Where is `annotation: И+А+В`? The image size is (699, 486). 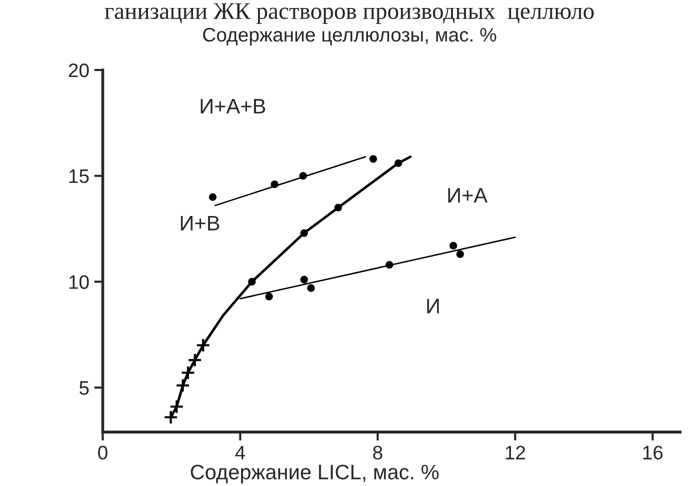 annotation: И+А+В is located at coordinates (233, 106).